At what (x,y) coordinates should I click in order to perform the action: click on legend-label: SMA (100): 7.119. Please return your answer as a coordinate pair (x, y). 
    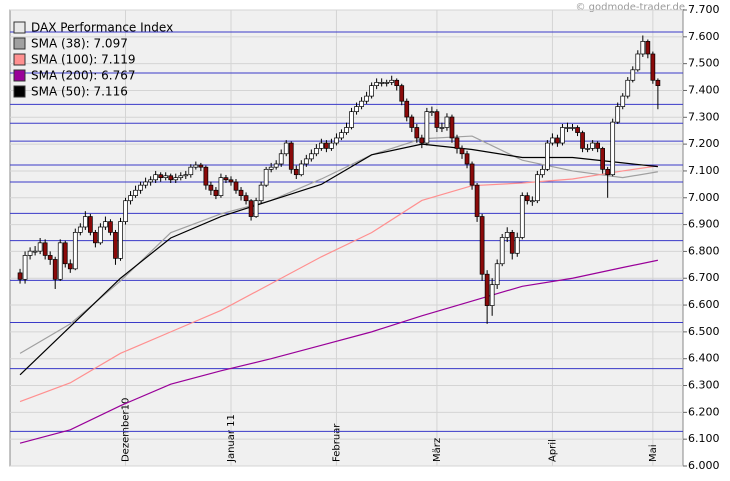
    Looking at the image, I should click on (83, 60).